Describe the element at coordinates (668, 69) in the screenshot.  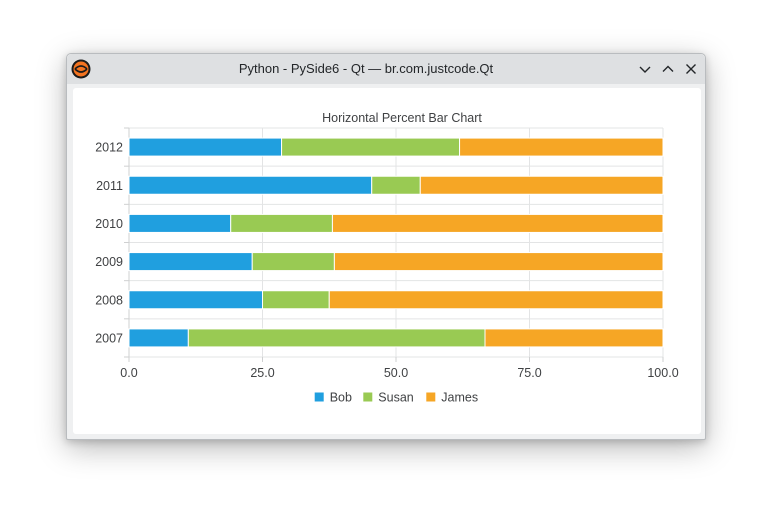
I see `maximize-icon` at that location.